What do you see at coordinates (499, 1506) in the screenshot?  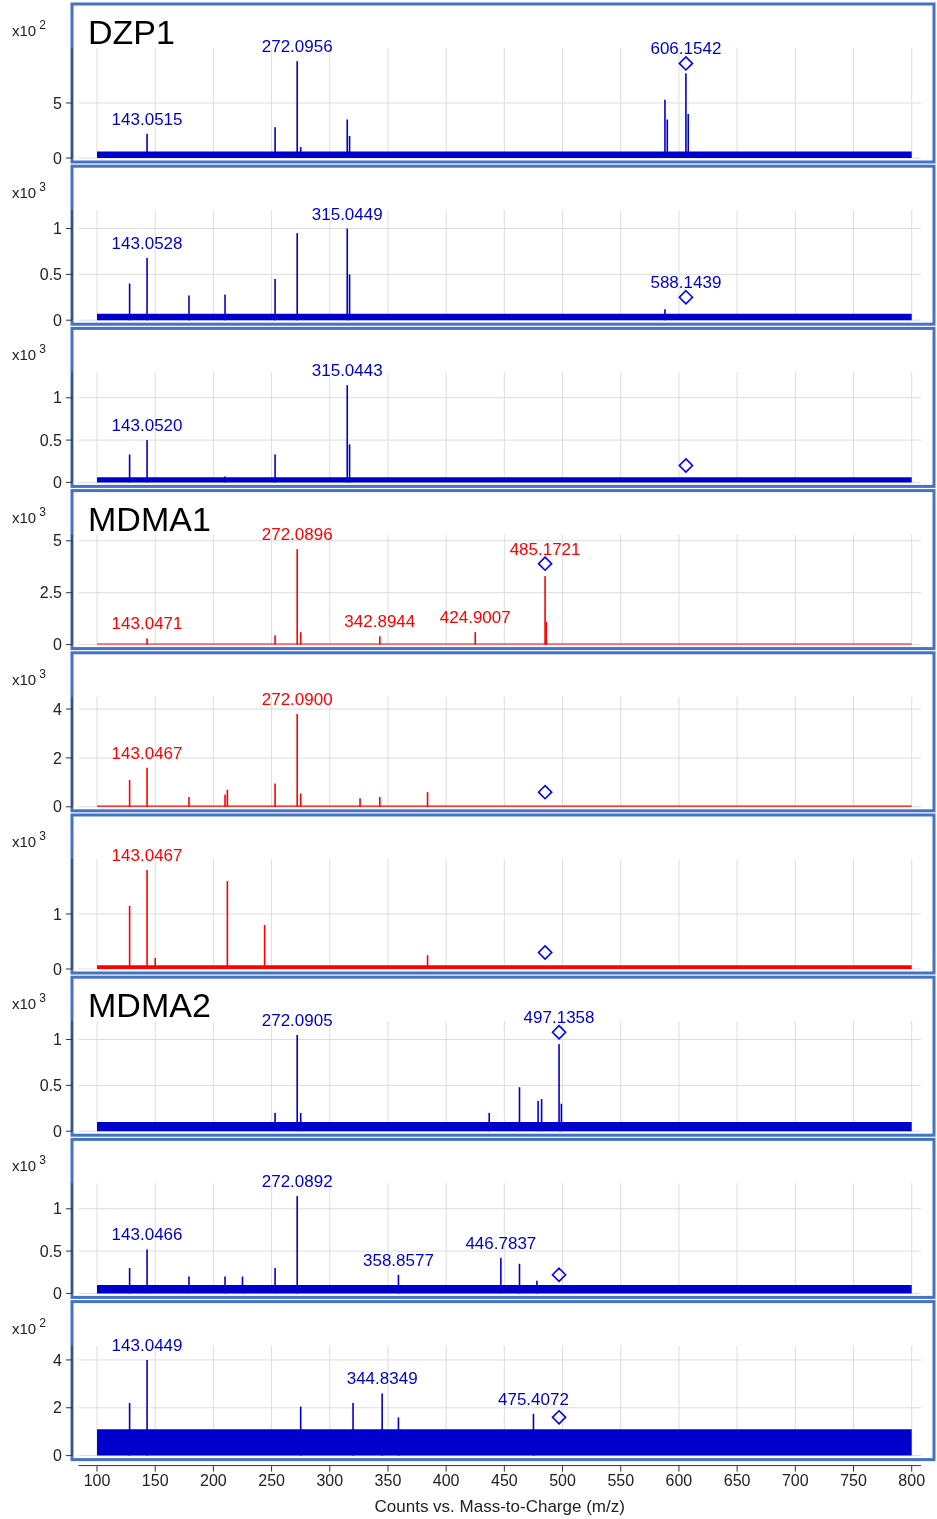 I see `x-axis-title: Counts vs. Mass-to-Charge (m/z)` at bounding box center [499, 1506].